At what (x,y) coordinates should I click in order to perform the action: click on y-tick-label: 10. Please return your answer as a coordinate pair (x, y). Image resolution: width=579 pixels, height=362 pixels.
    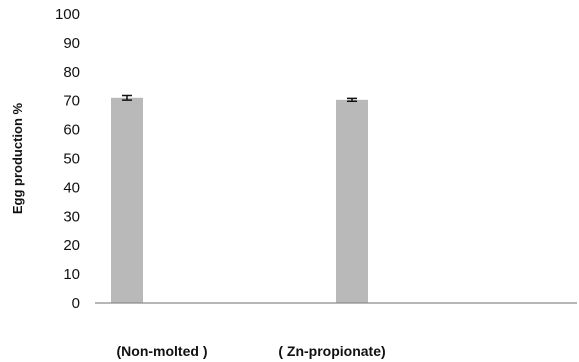
    Looking at the image, I should click on (71, 274).